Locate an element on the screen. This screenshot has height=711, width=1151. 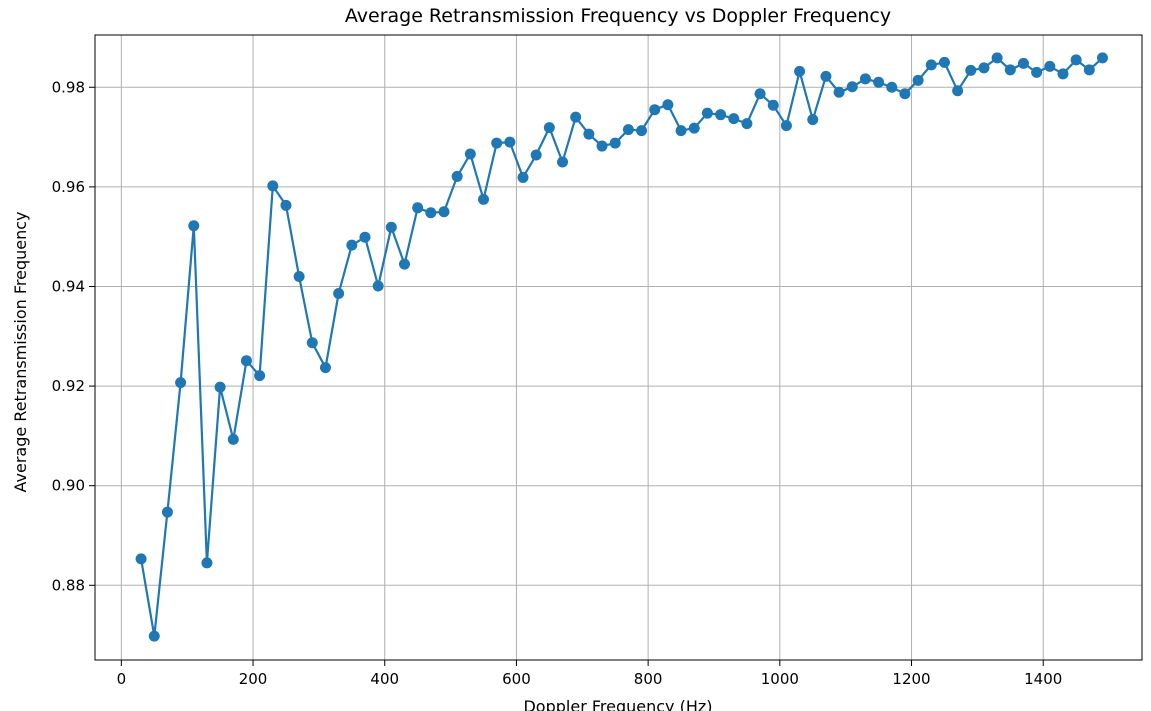
x-tick-label: 1000 is located at coordinates (780, 679).